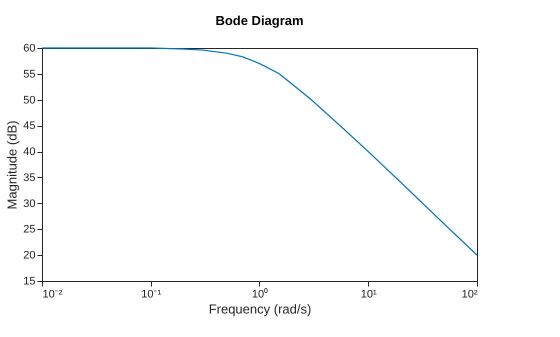 The image size is (560, 337). What do you see at coordinates (260, 294) in the screenshot?
I see `x-tick-label: 10⁰` at bounding box center [260, 294].